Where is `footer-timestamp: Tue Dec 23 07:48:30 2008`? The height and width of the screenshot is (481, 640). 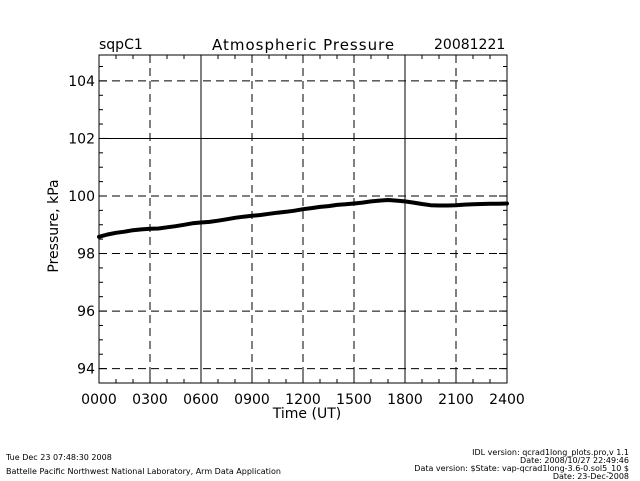 footer-timestamp: Tue Dec 23 07:48:30 2008 is located at coordinates (59, 457).